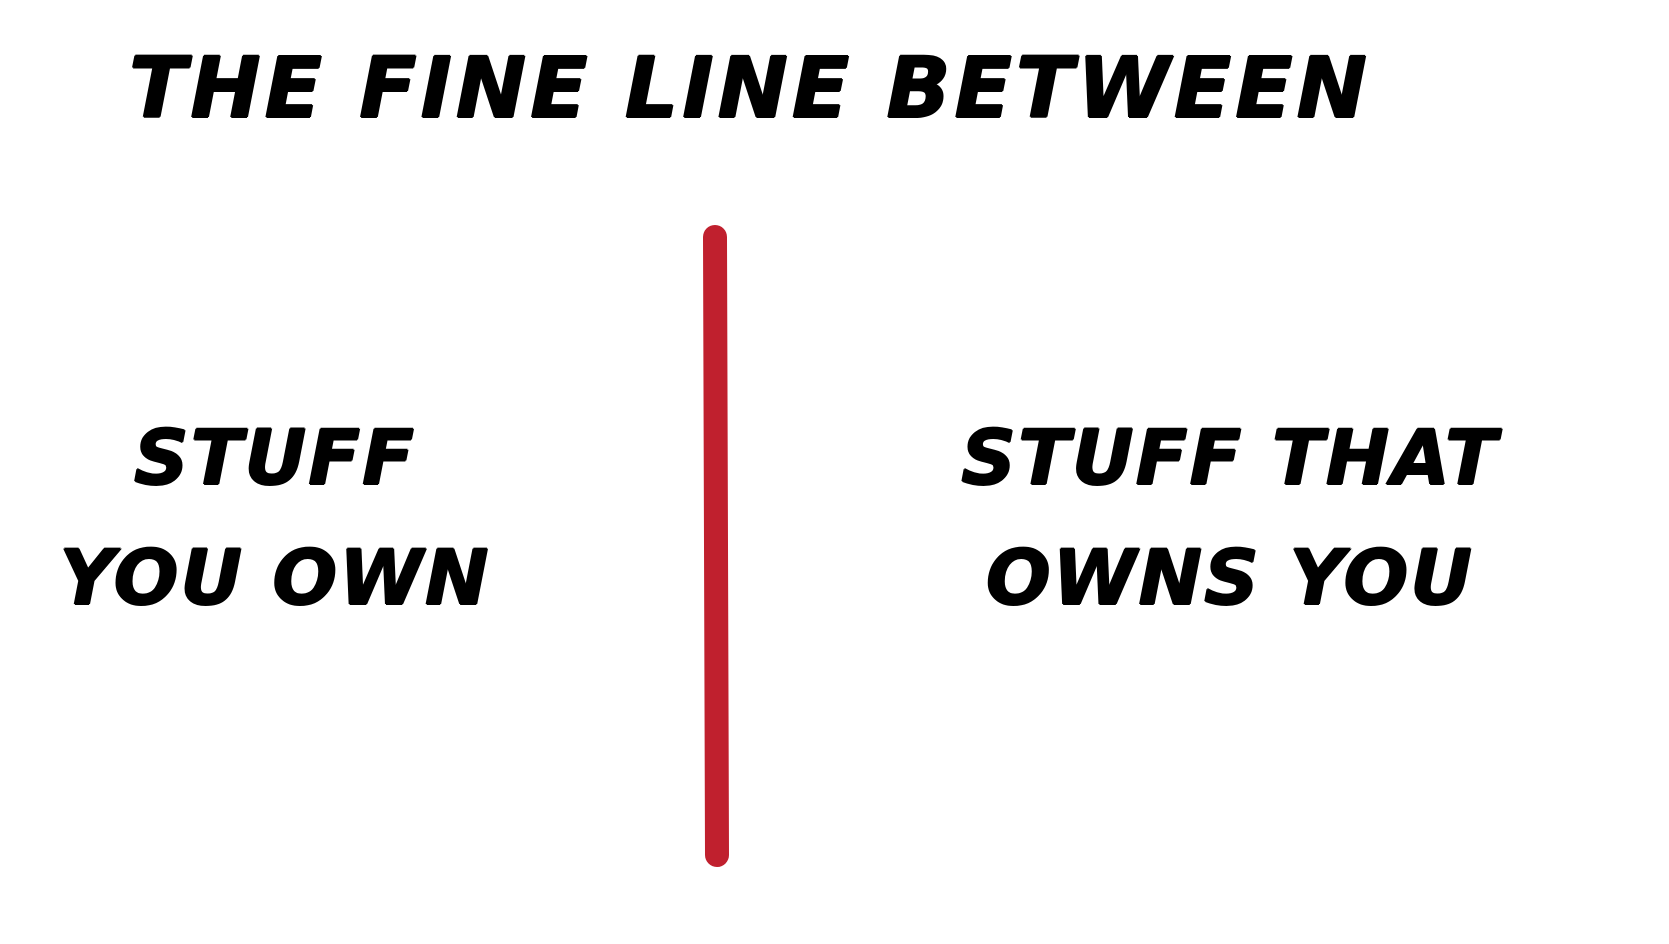 This screenshot has height=944, width=1669. I want to click on right-label-line-2: owns you, so click(1230, 577).